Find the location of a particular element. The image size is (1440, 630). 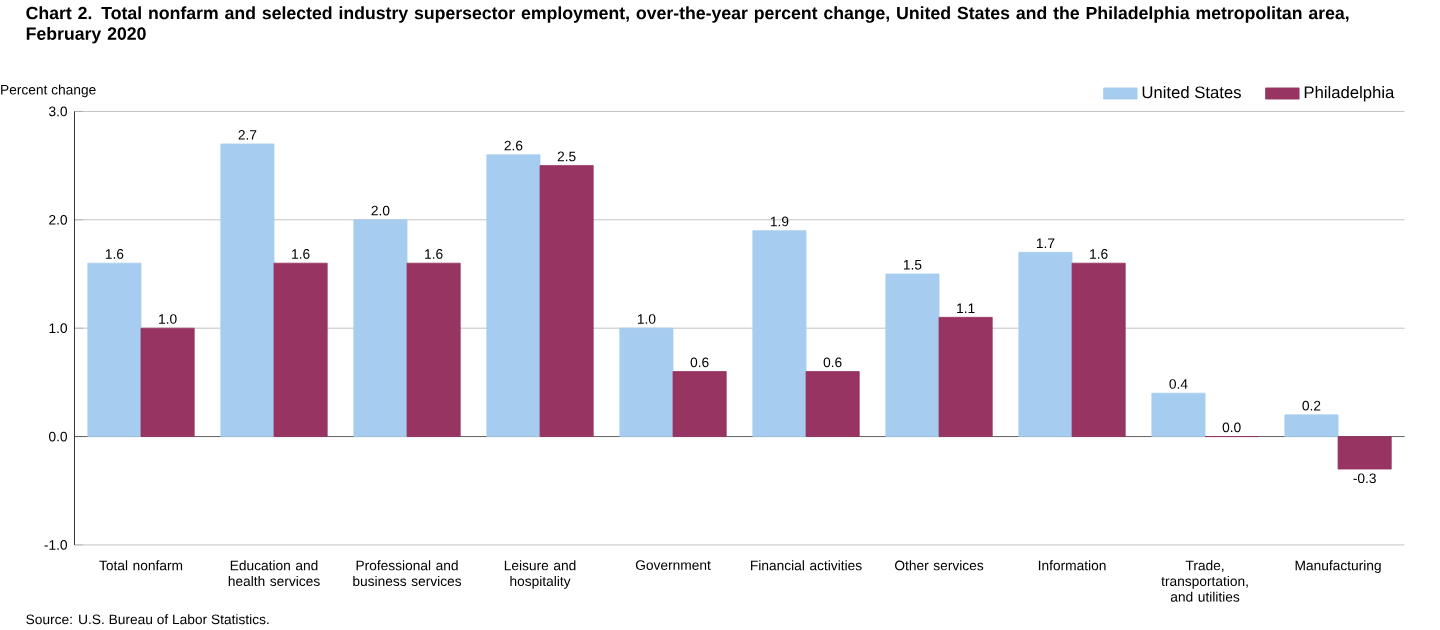

chart-title: Chart 2. Total nonfarm and selected industry supersector employment, over-the-year percent change, United States and the Philadelphia metropolitan area, February 2020 is located at coordinates (687, 25).